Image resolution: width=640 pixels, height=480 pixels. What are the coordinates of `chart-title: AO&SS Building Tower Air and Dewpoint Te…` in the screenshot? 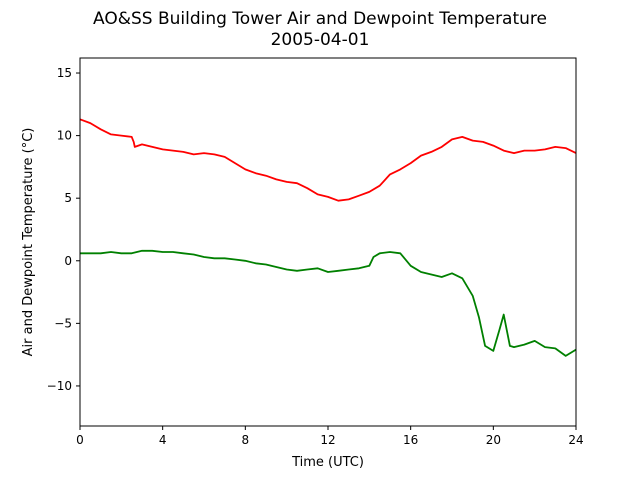 It's located at (320, 19).